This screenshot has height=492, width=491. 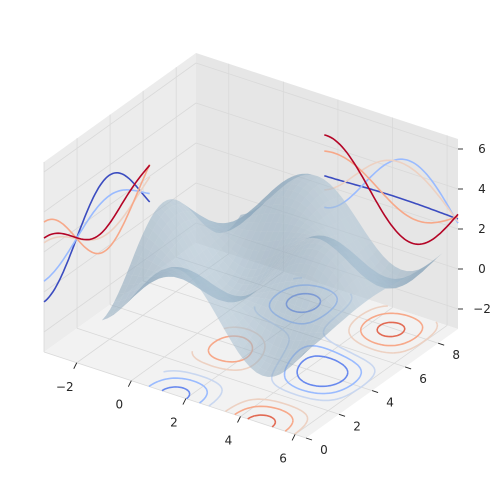 I want to click on tick-mark, so click(x=408, y=368).